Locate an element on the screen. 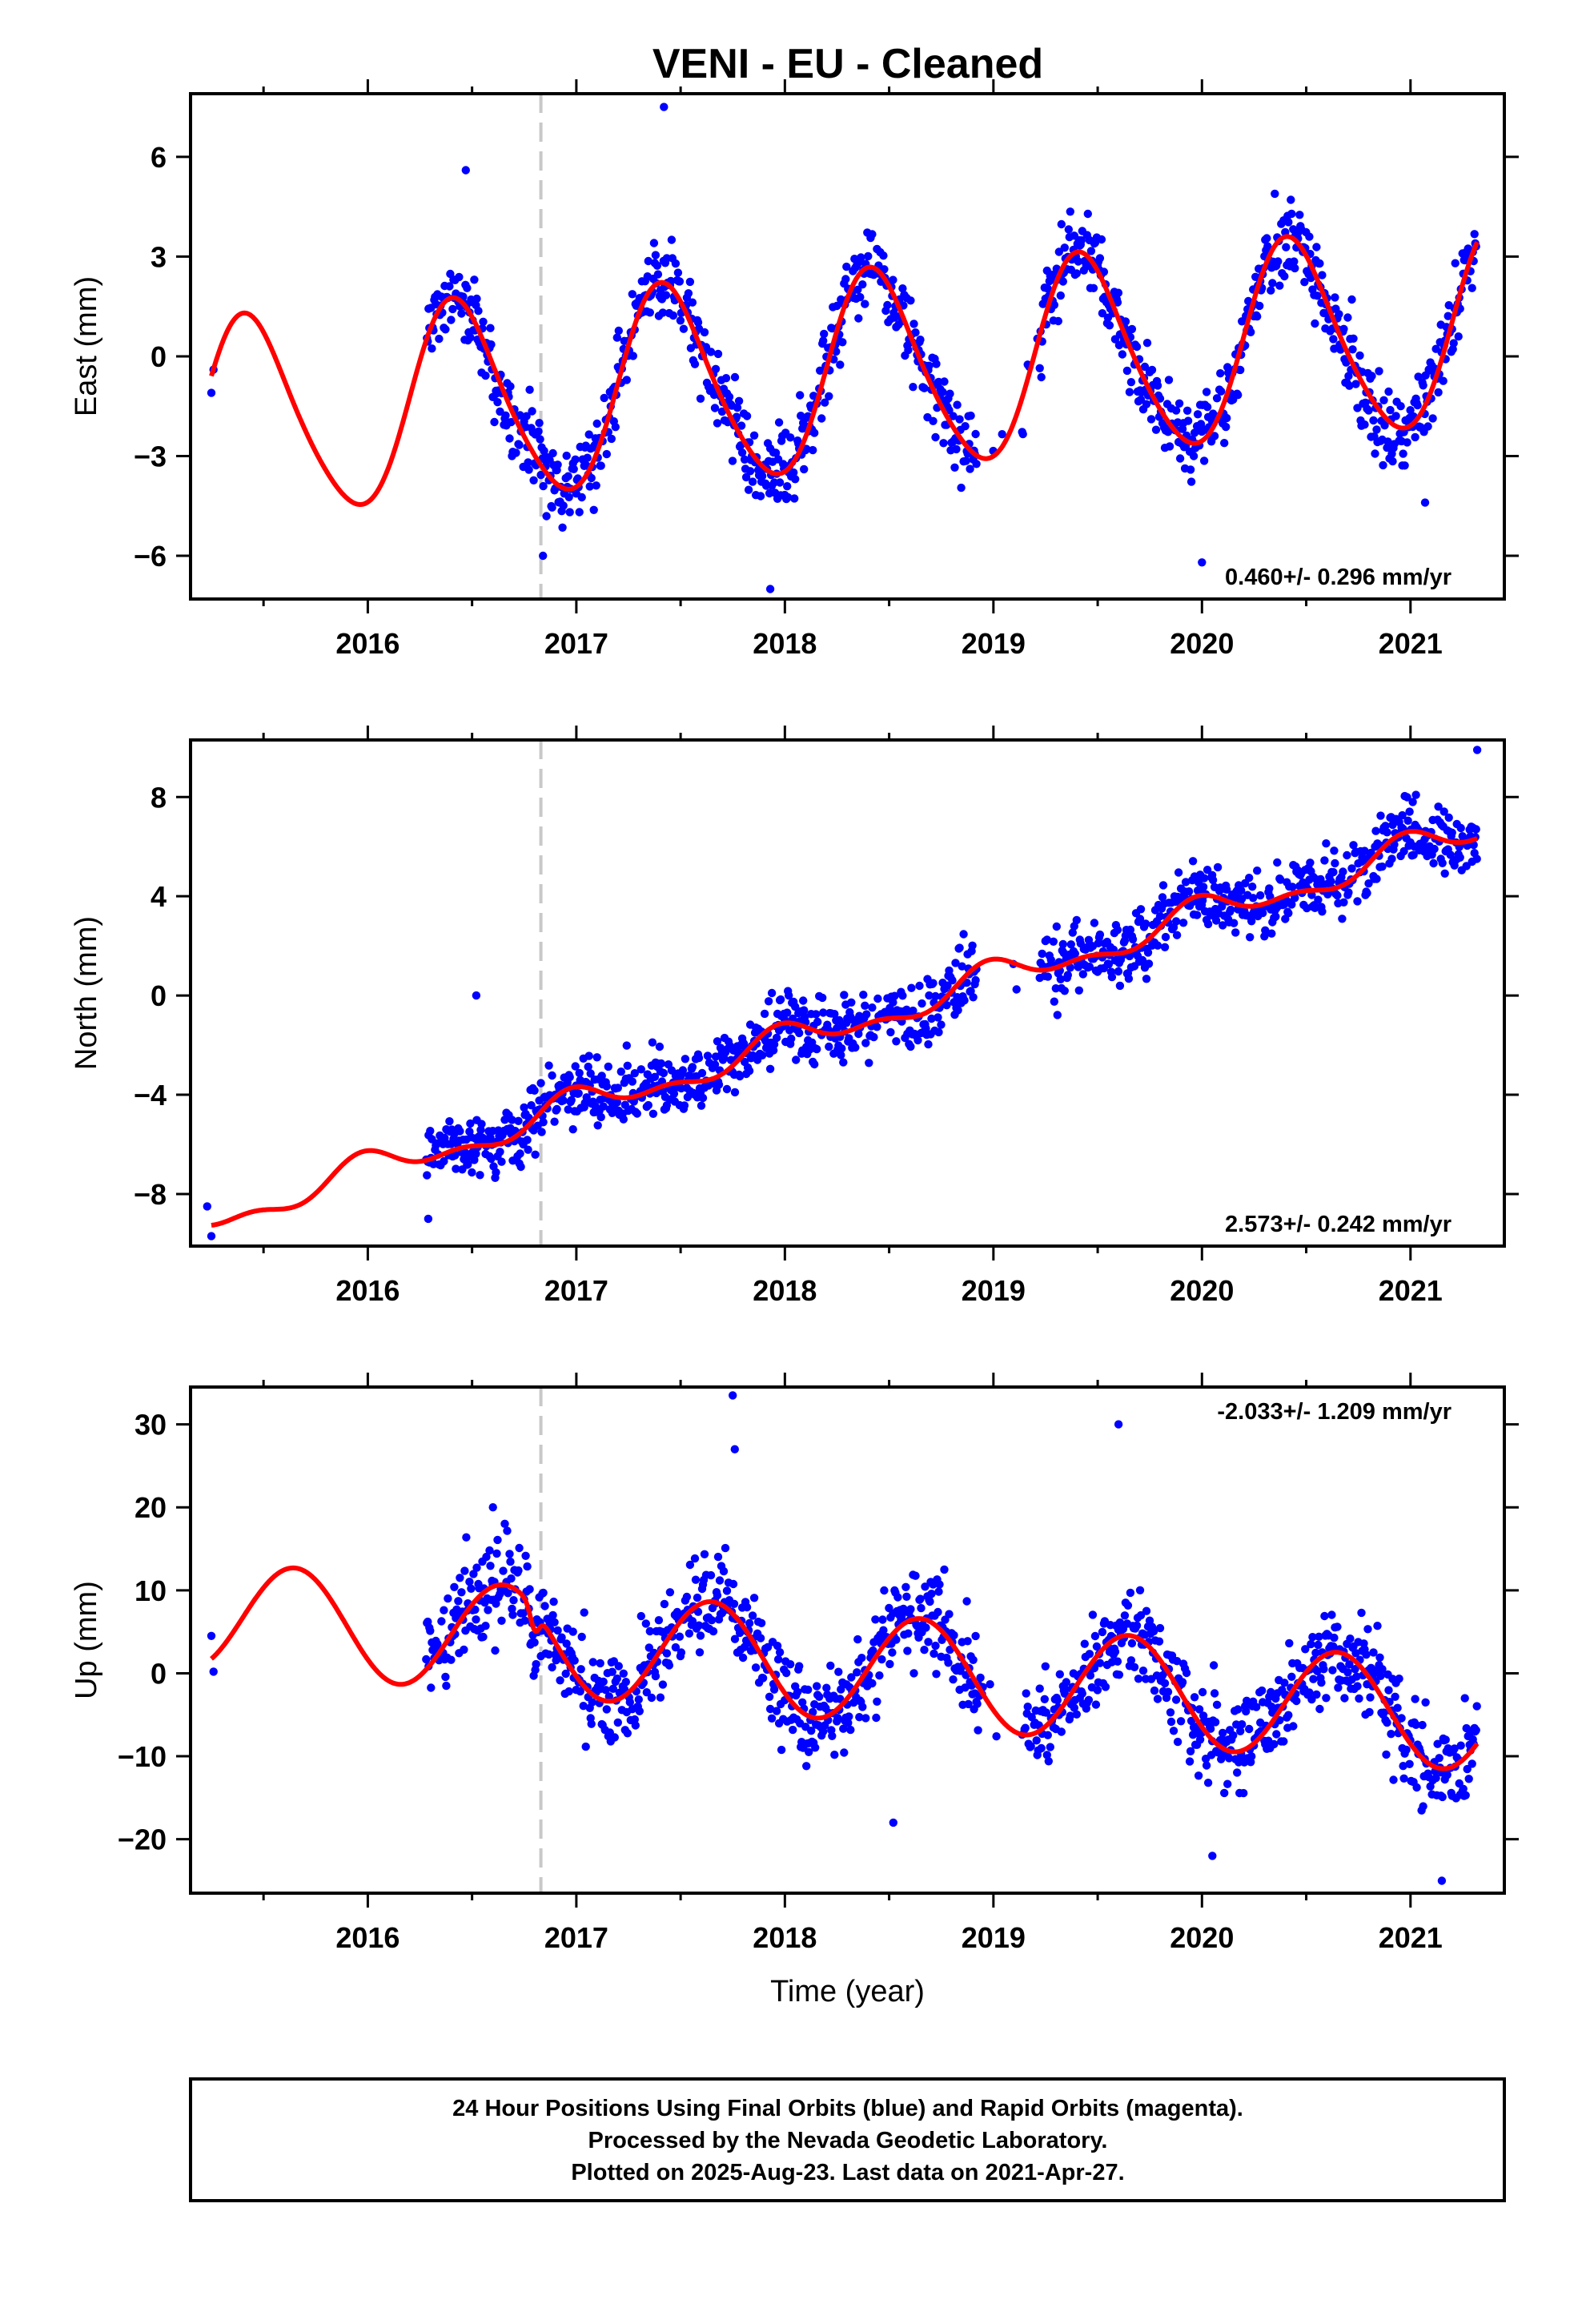  up-model-curve is located at coordinates (845, 1668).